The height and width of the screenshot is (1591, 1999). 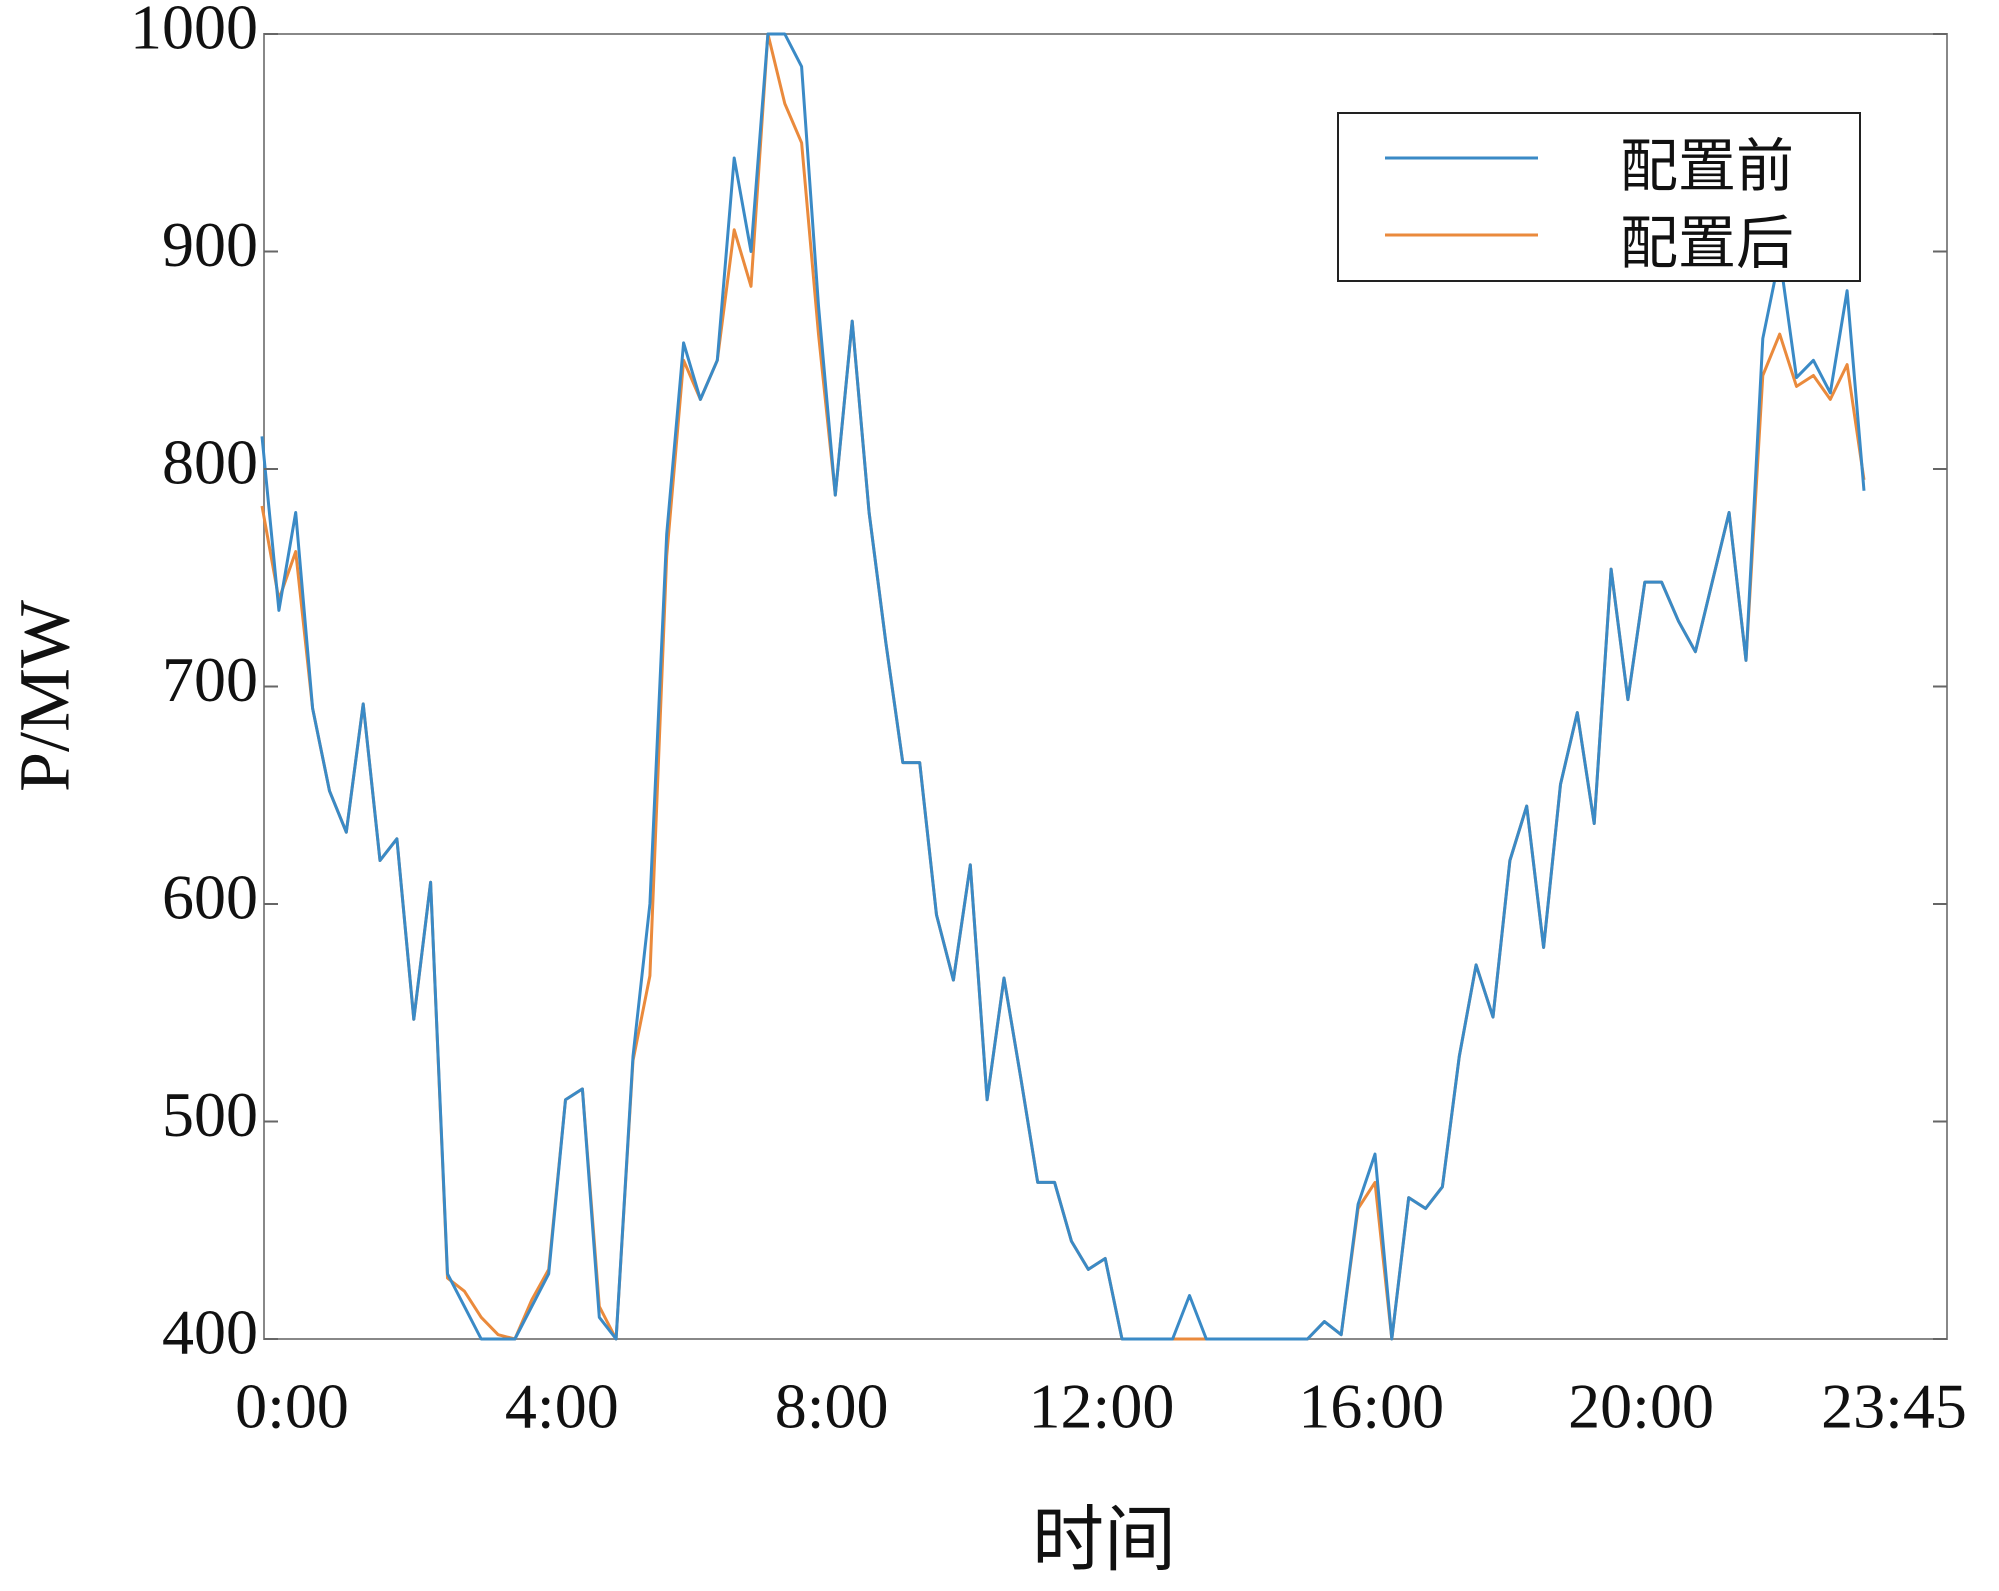 I want to click on y-tick-label: 900, so click(x=210, y=244).